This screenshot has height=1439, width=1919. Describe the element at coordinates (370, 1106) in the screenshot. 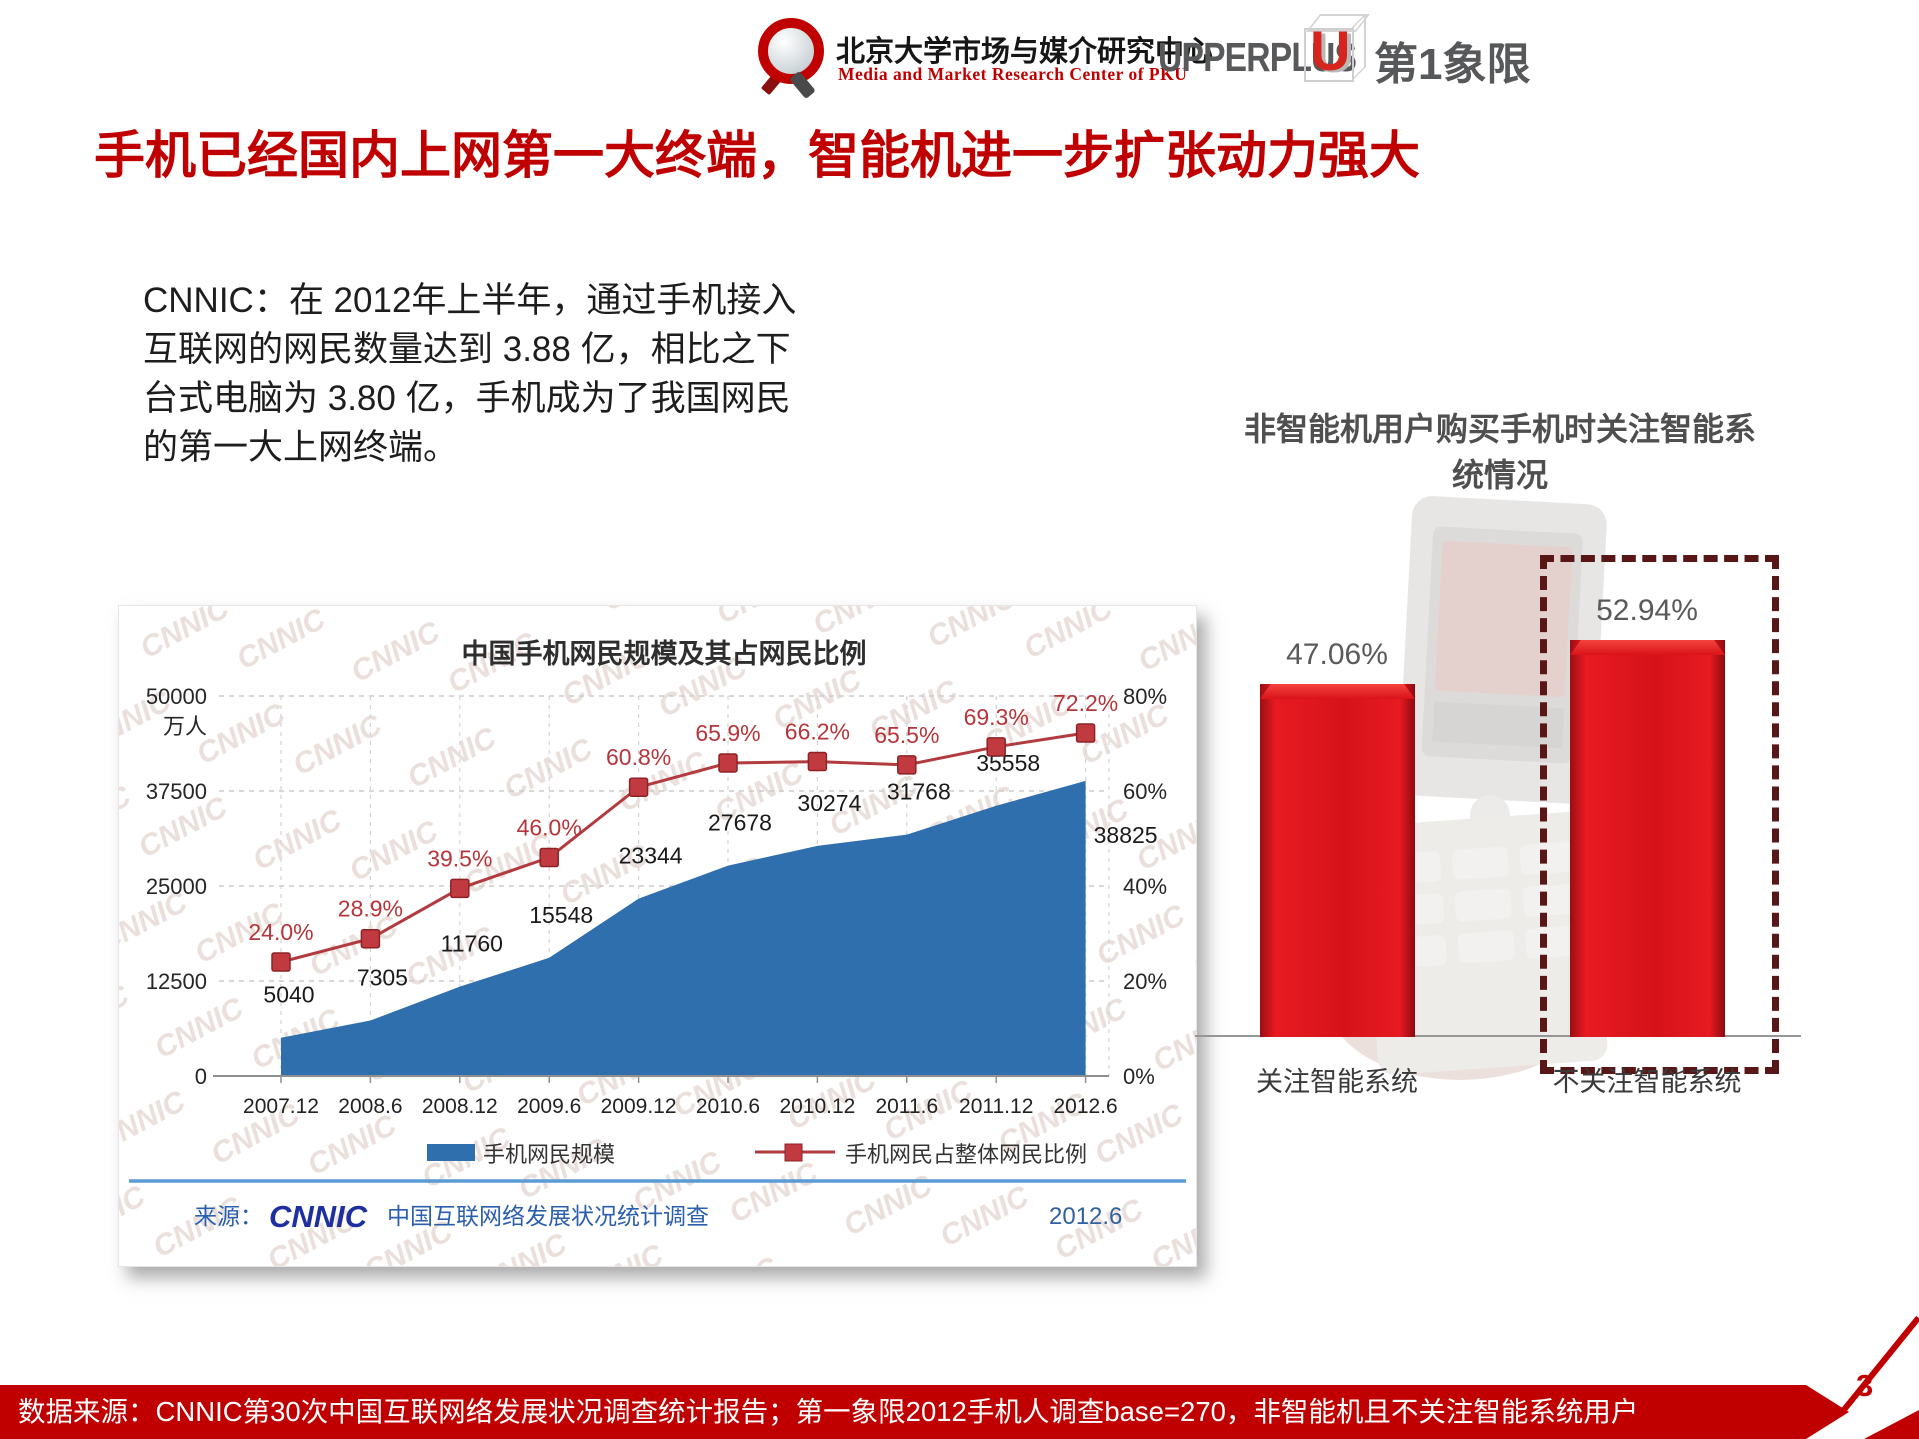

I see `x-axis-label: 2008.6` at that location.